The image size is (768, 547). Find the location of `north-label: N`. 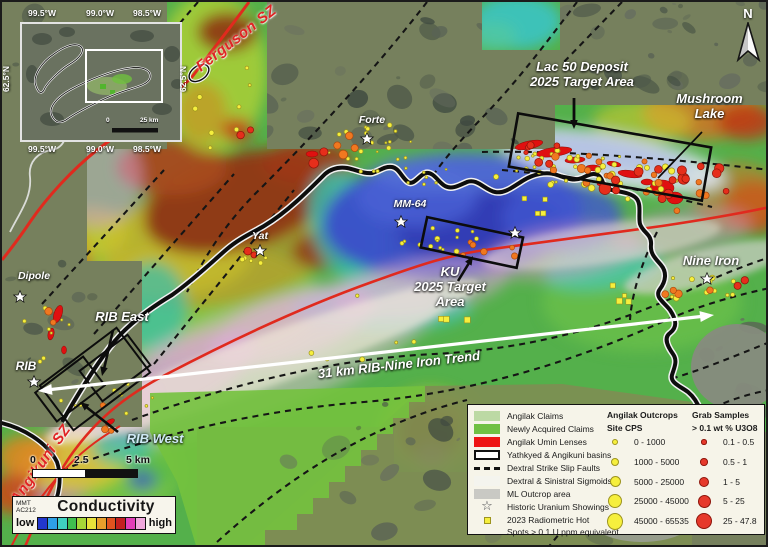

north-label: N is located at coordinates (748, 13).